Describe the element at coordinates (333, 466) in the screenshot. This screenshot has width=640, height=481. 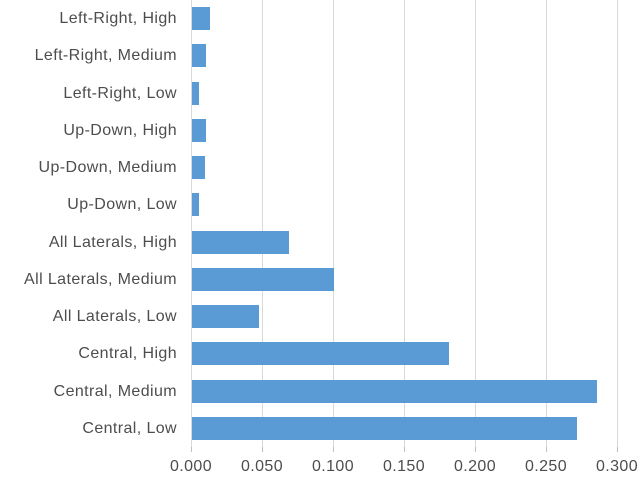
I see `x-tick-label: 0.100` at that location.